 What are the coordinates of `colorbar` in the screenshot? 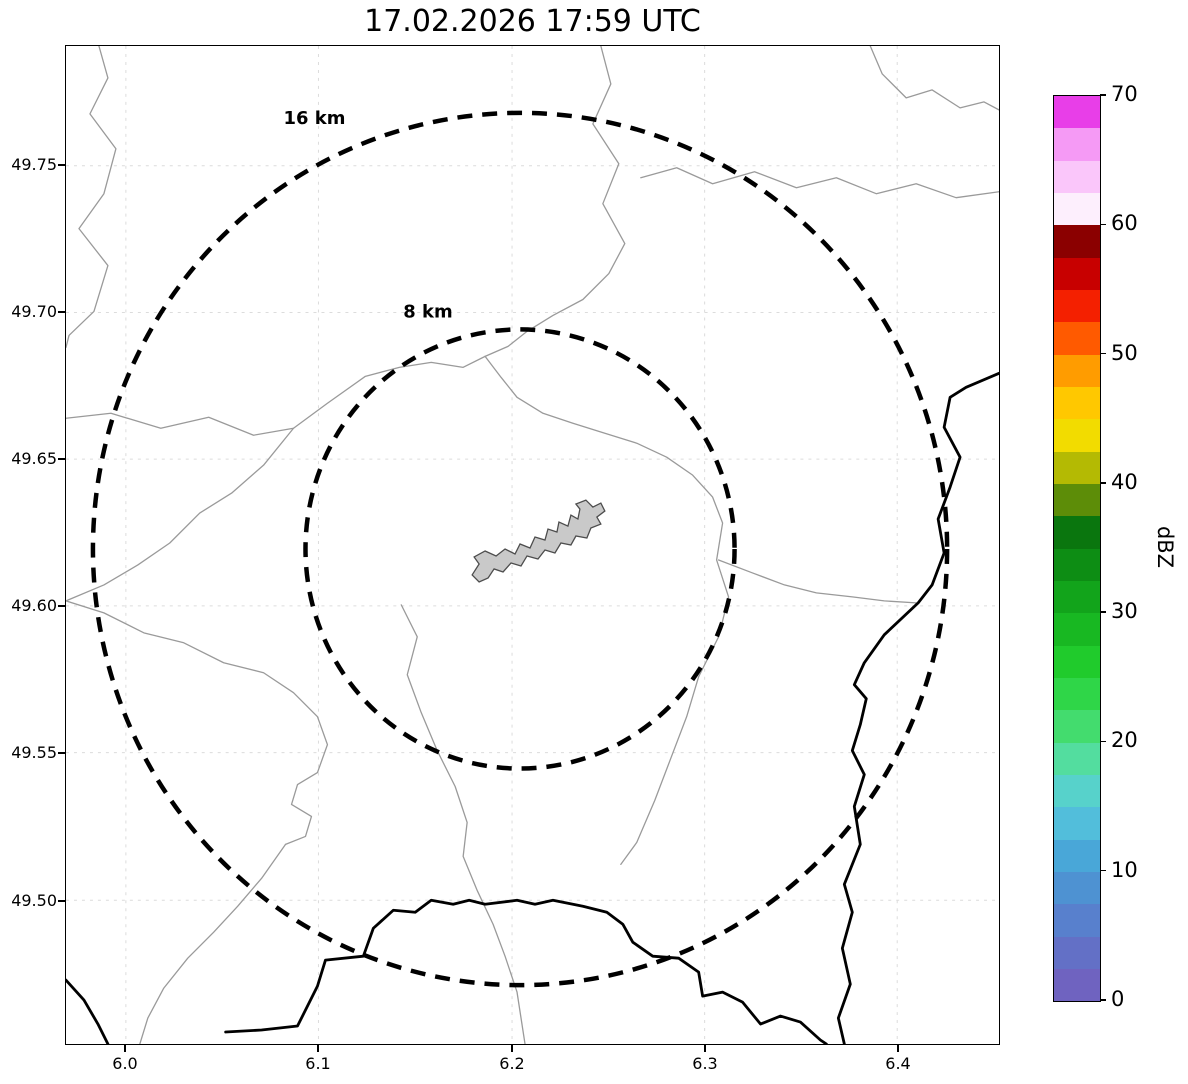 It's located at (1077, 548).